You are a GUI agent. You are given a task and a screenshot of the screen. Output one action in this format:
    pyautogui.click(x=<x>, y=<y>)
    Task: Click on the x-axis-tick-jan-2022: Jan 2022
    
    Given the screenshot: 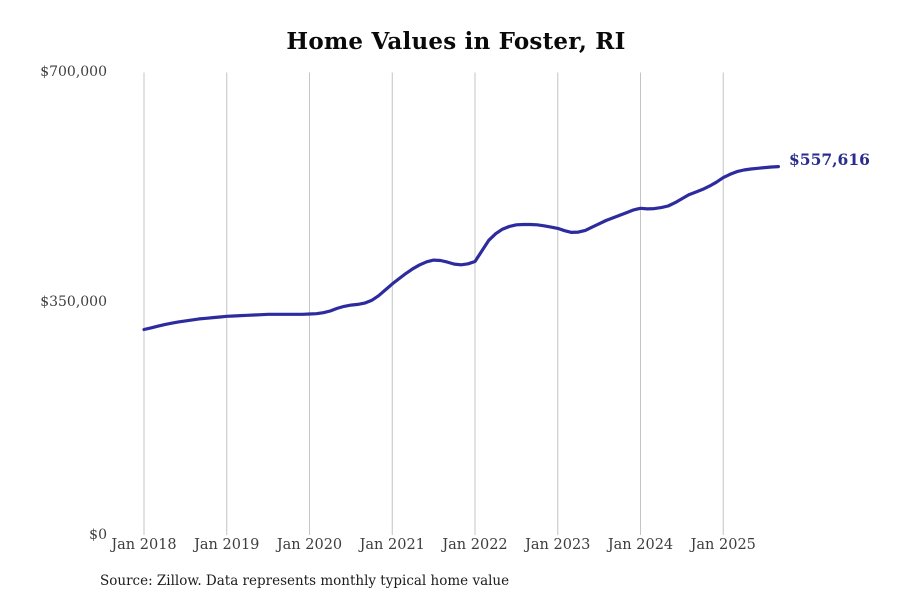 What is the action you would take?
    pyautogui.click(x=475, y=545)
    